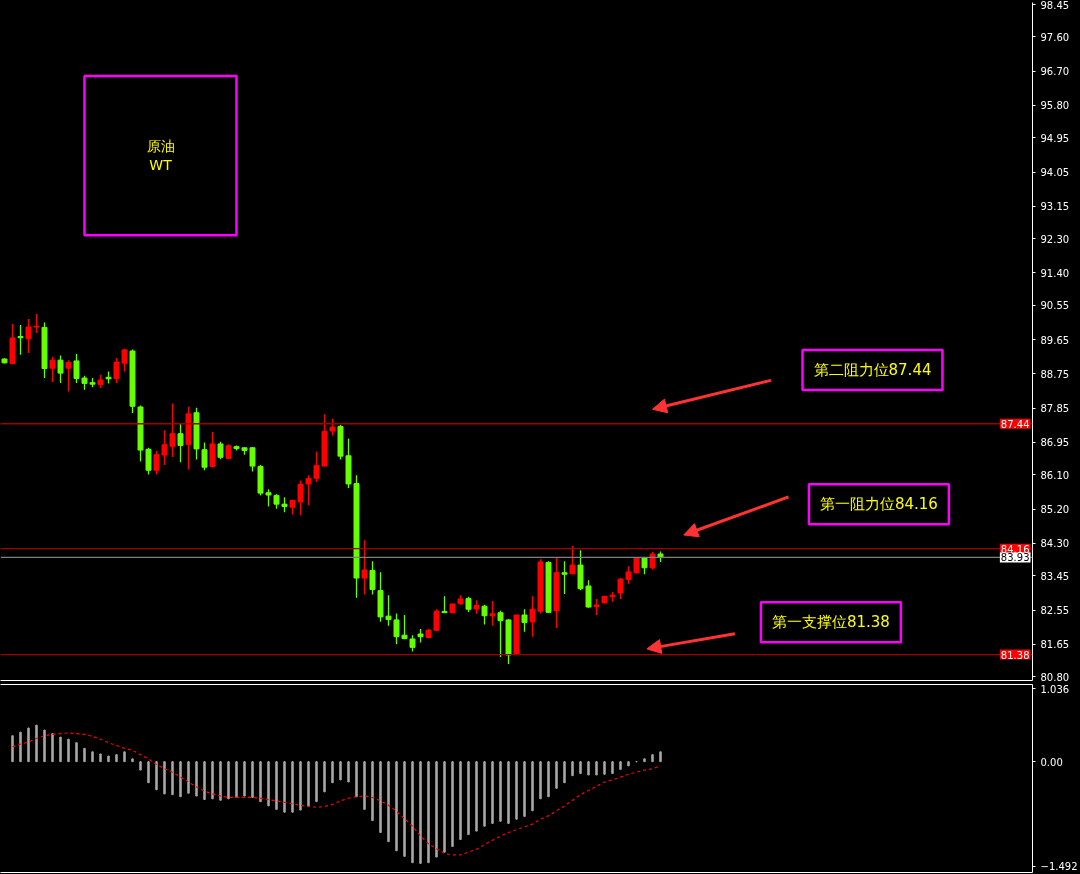  Describe the element at coordinates (1055, 273) in the screenshot. I see `y-tick-label: 91.40` at that location.